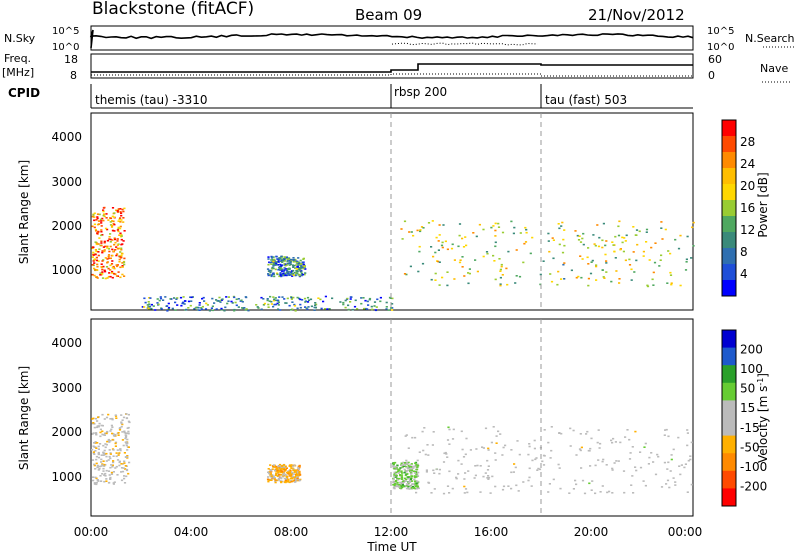  What do you see at coordinates (24, 418) in the screenshot?
I see `velocity-ylabel: Slant Range [km]` at bounding box center [24, 418].